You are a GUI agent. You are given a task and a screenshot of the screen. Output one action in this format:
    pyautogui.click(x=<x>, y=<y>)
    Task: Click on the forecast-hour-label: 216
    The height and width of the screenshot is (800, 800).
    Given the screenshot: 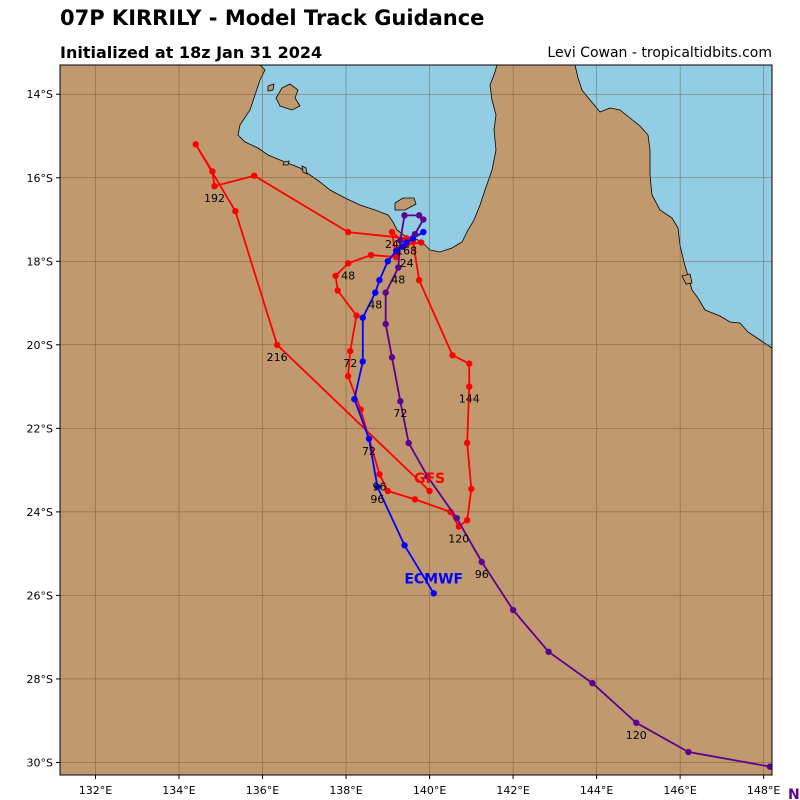 What is the action you would take?
    pyautogui.click(x=277, y=357)
    